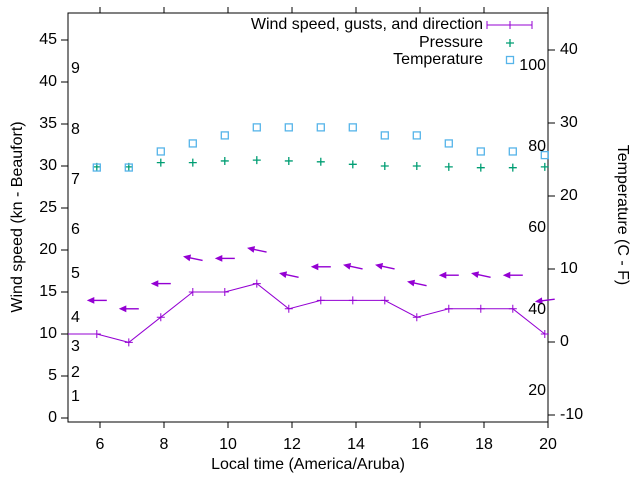  I want to click on y-right-tick-label: 40, so click(569, 49).